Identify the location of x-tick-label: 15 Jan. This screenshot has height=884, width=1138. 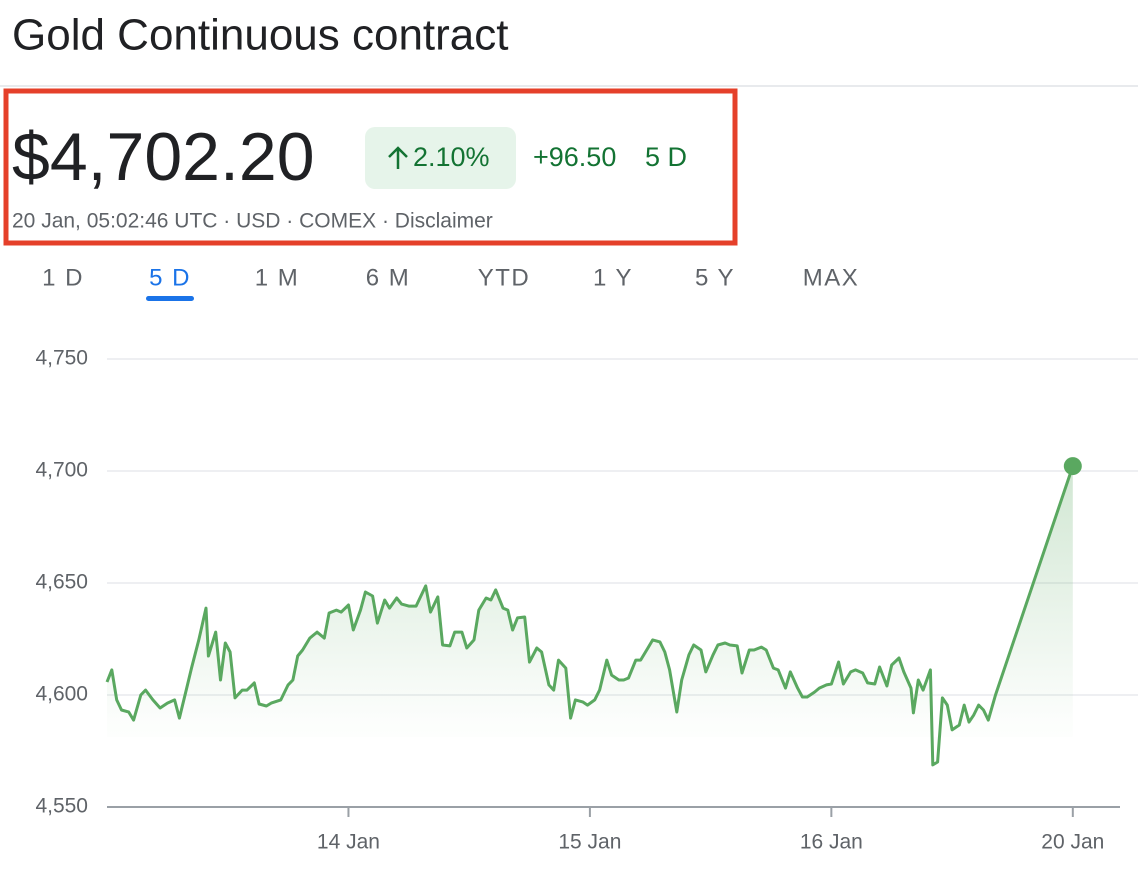
(589, 842).